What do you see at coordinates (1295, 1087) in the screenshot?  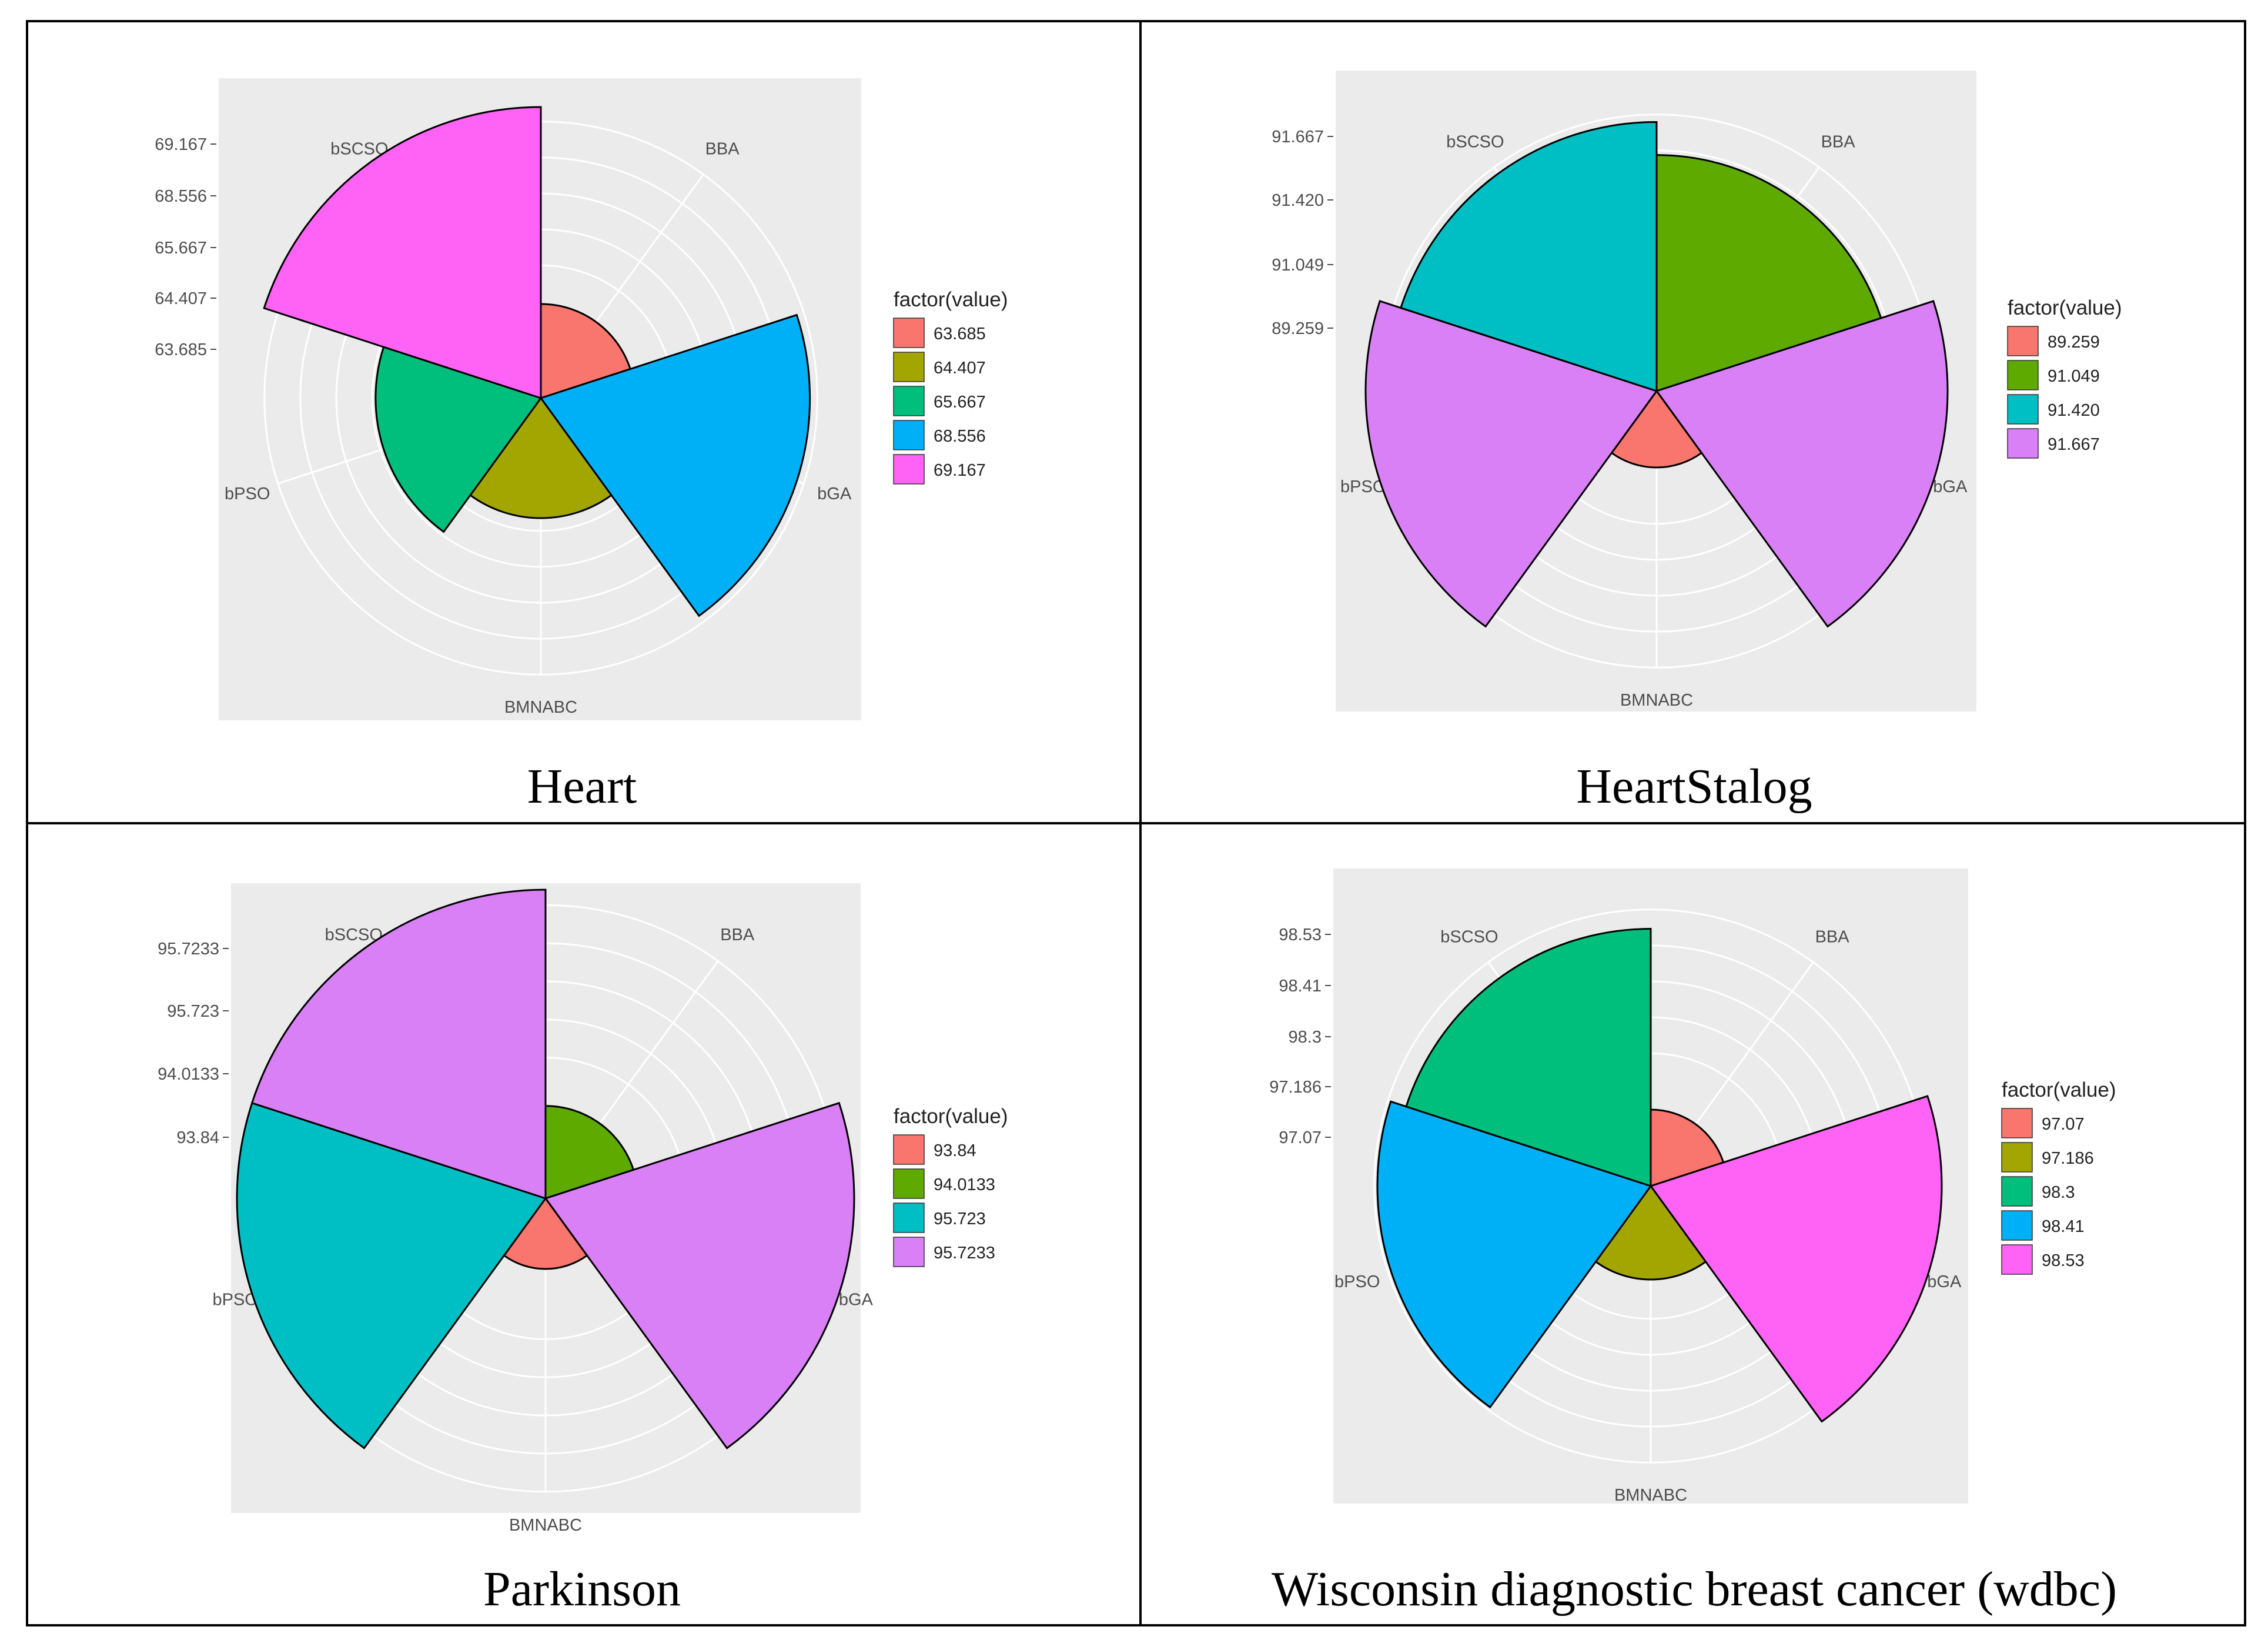 I see `y-tick-label: 97.186` at bounding box center [1295, 1087].